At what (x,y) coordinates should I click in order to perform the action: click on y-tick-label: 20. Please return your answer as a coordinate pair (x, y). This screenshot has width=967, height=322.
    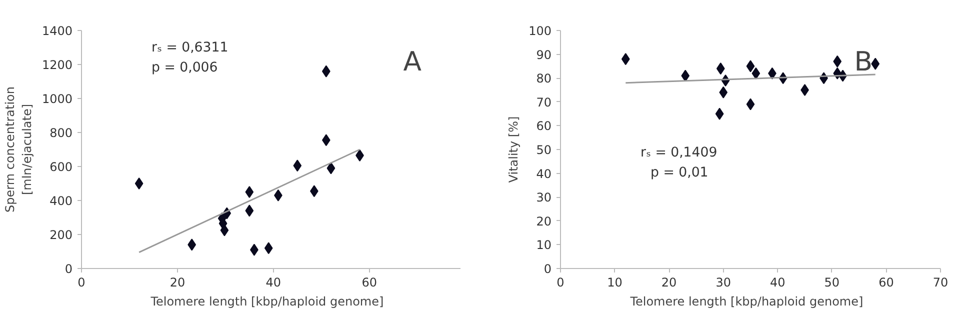
    Looking at the image, I should click on (544, 221).